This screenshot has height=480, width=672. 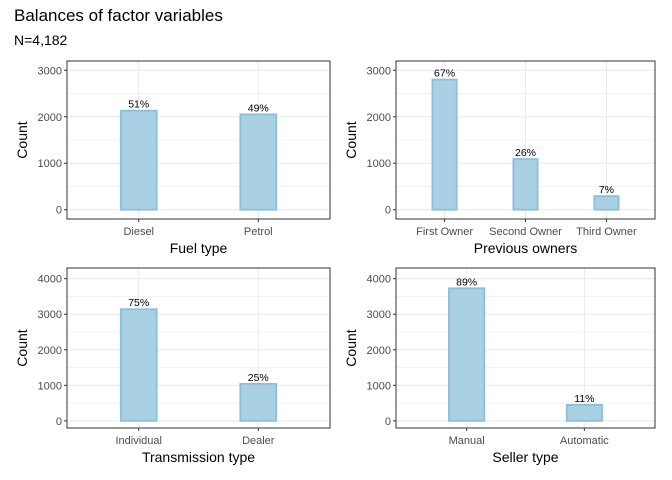 What do you see at coordinates (584, 441) in the screenshot?
I see `x-tick-label: Automatic` at bounding box center [584, 441].